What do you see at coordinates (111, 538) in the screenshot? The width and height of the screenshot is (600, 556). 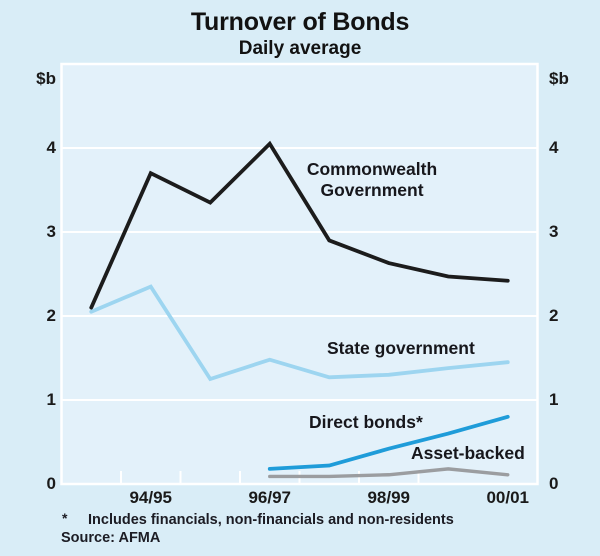 I see `source-text: Source: AFMA` at bounding box center [111, 538].